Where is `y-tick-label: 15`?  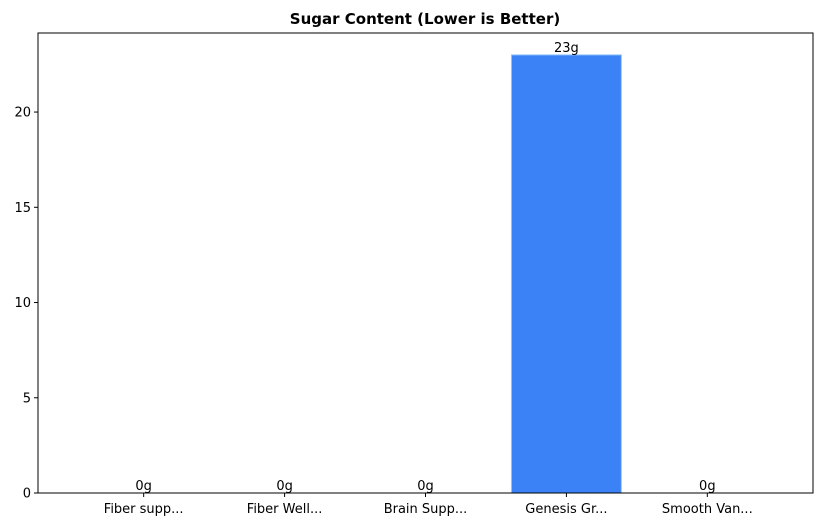
y-tick-label: 15 is located at coordinates (22, 208).